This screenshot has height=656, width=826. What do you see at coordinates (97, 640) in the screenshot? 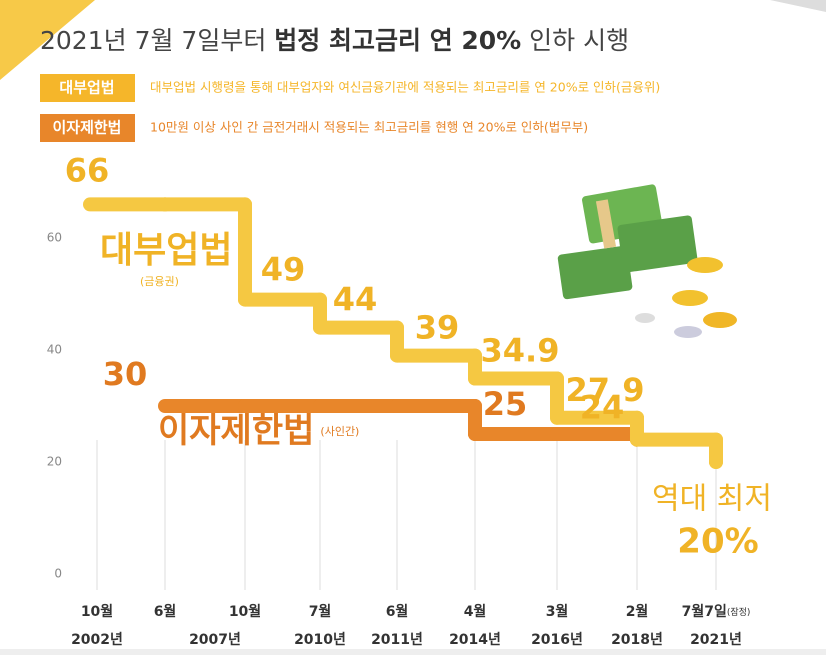
I see `x-tick-year: 2002년` at bounding box center [97, 640].